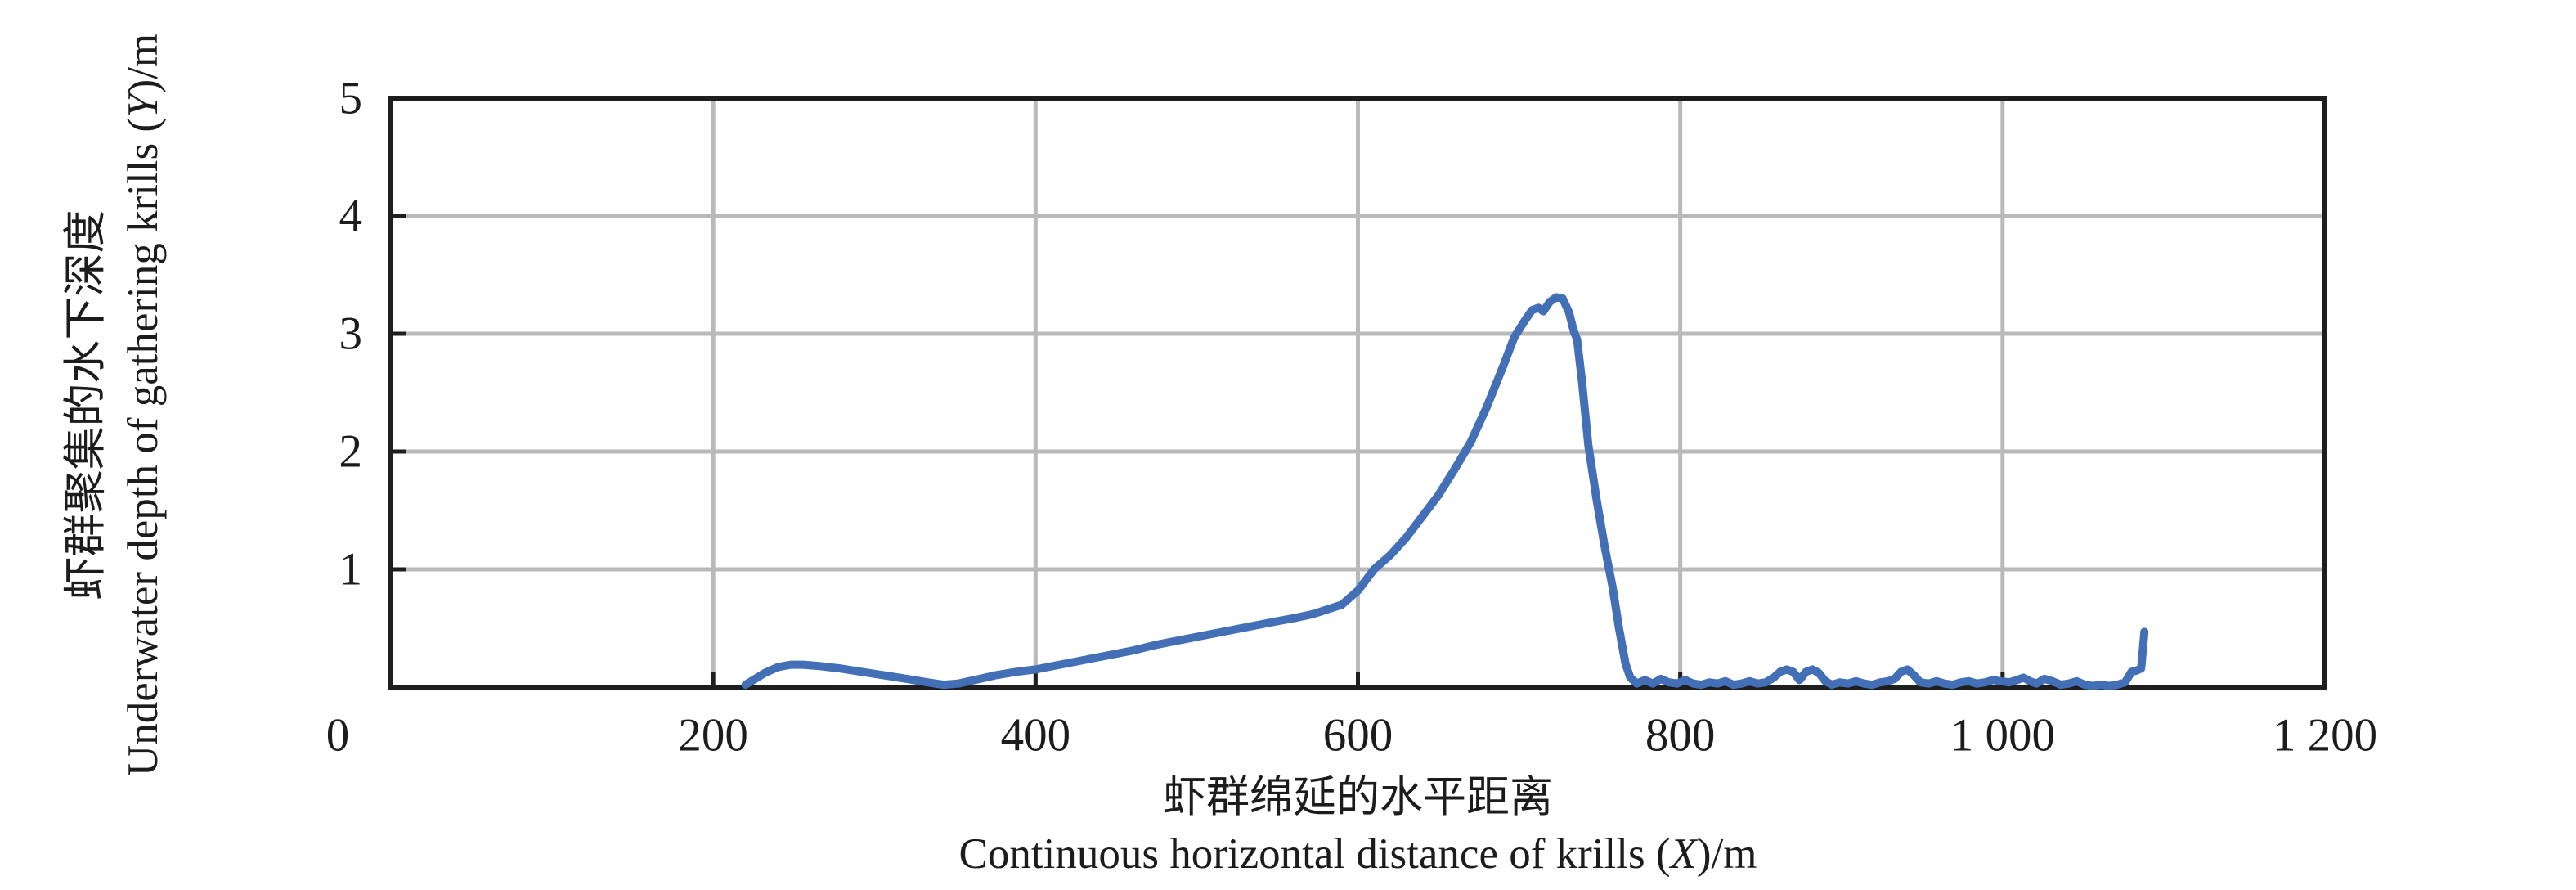 The height and width of the screenshot is (890, 2576). I want to click on x-tick-label: 1 000, so click(2003, 735).